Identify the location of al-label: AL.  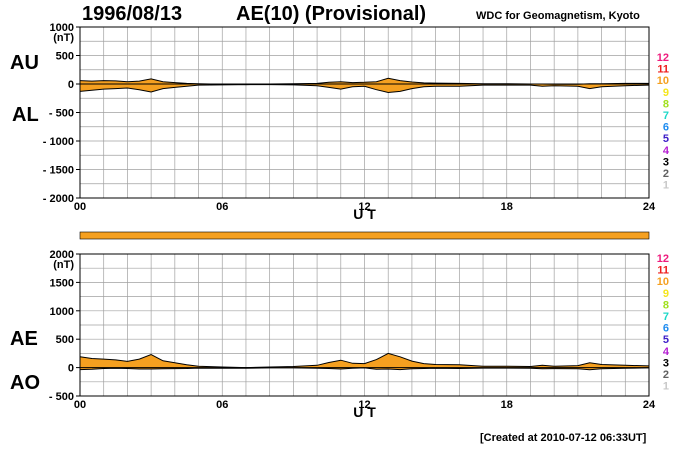
(25, 115).